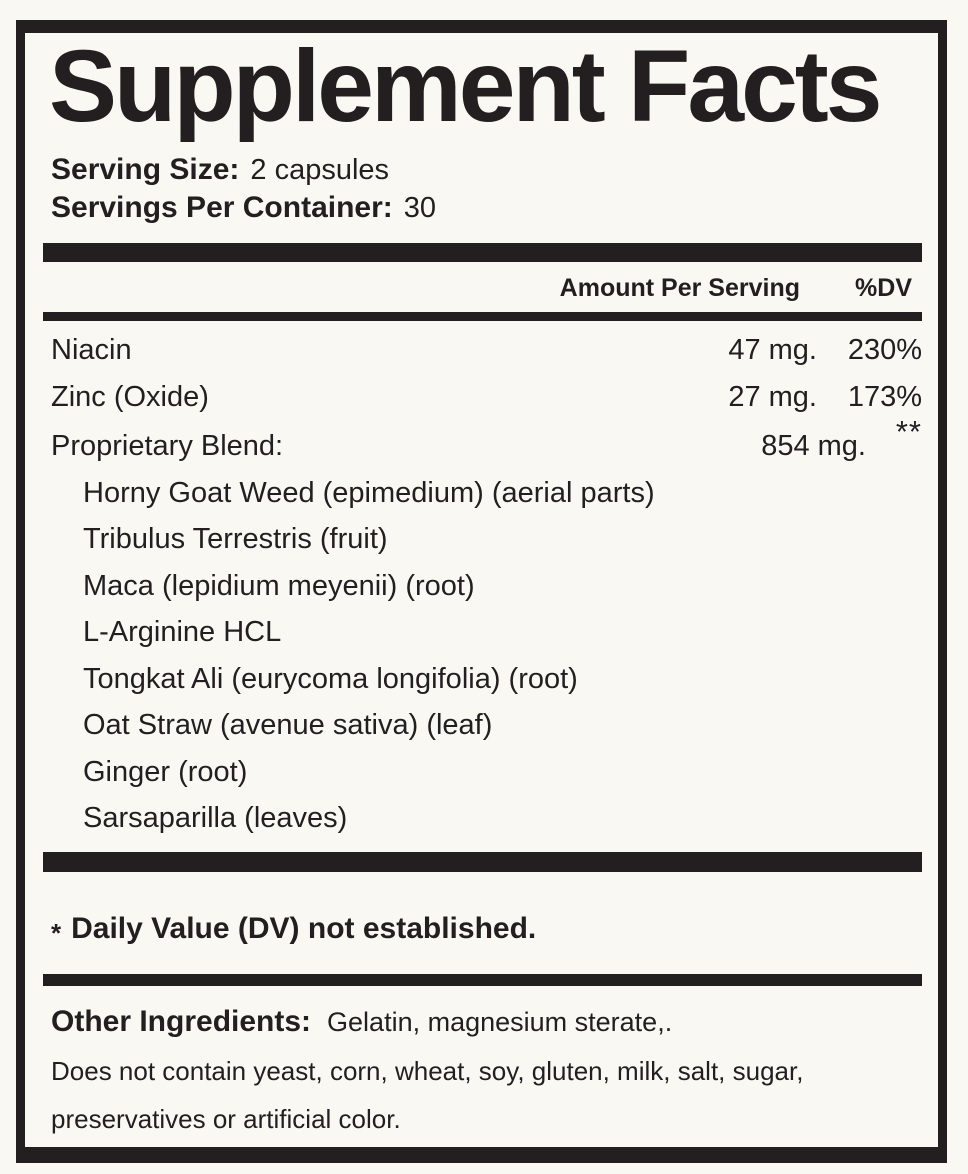  I want to click on nutrient-dv: 230%, so click(884, 349).